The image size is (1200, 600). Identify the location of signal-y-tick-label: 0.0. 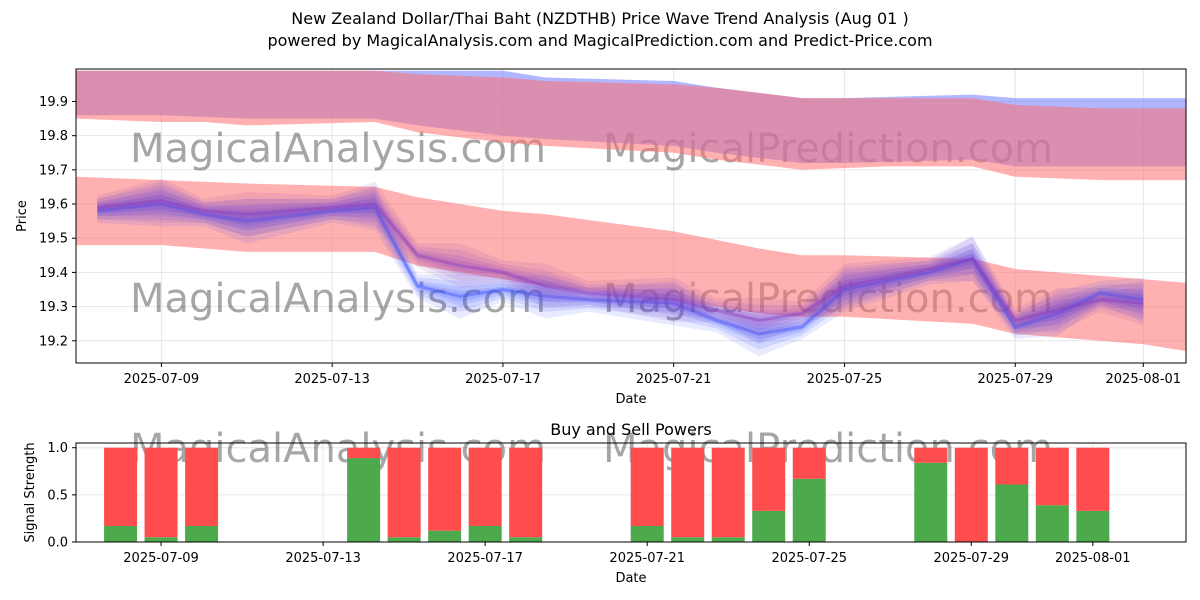
(57, 543).